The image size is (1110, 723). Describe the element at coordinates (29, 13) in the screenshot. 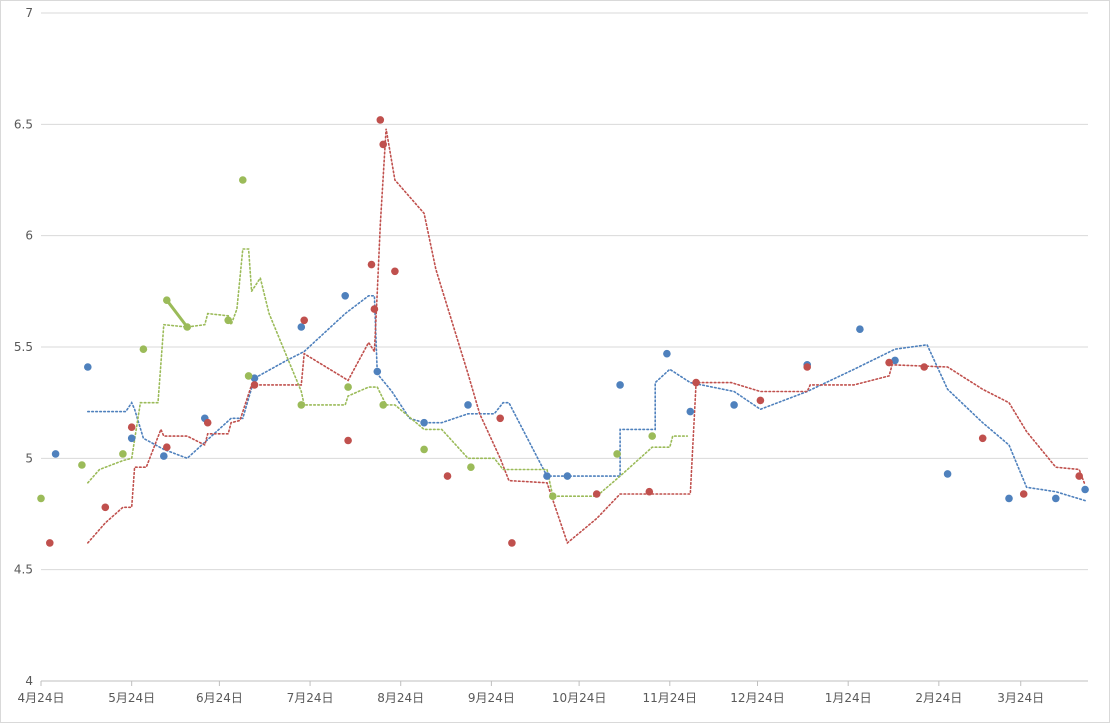

I see `y-tick-label: 7` at that location.